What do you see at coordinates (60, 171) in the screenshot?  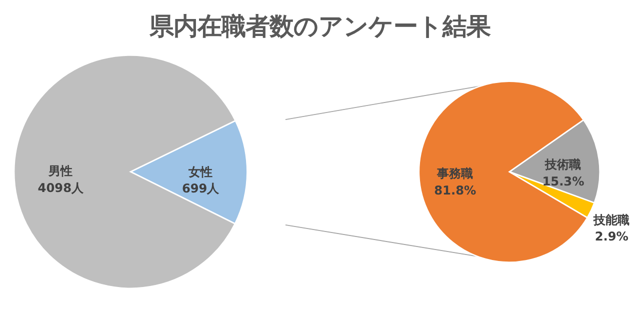 I see `slice-label: 男性` at bounding box center [60, 171].